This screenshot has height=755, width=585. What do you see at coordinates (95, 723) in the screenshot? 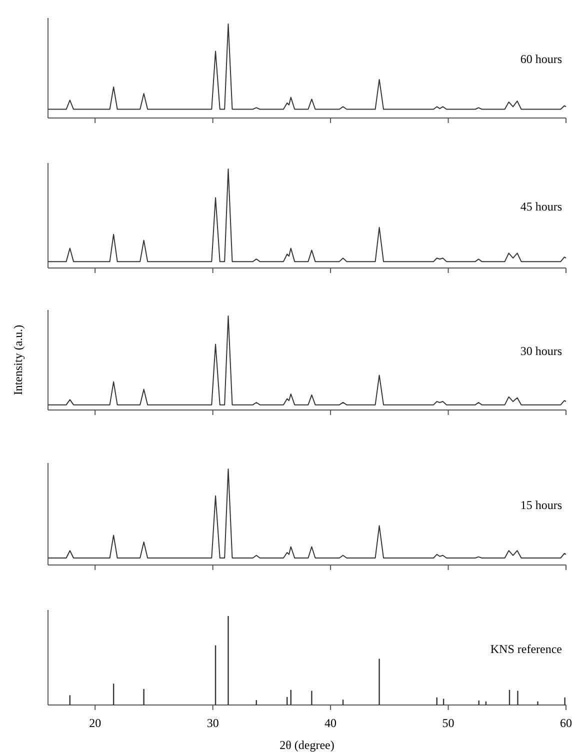
I see `x-tick-label: 20` at bounding box center [95, 723].